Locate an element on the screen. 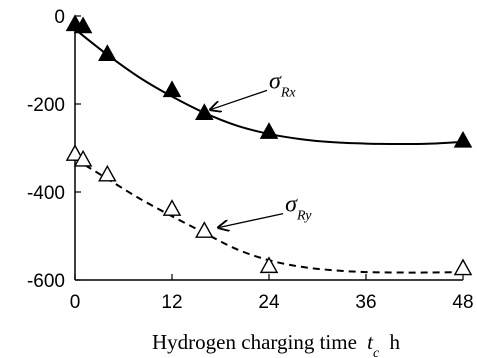 The height and width of the screenshot is (358, 477). annotation-subscript: Ry is located at coordinates (304, 215).